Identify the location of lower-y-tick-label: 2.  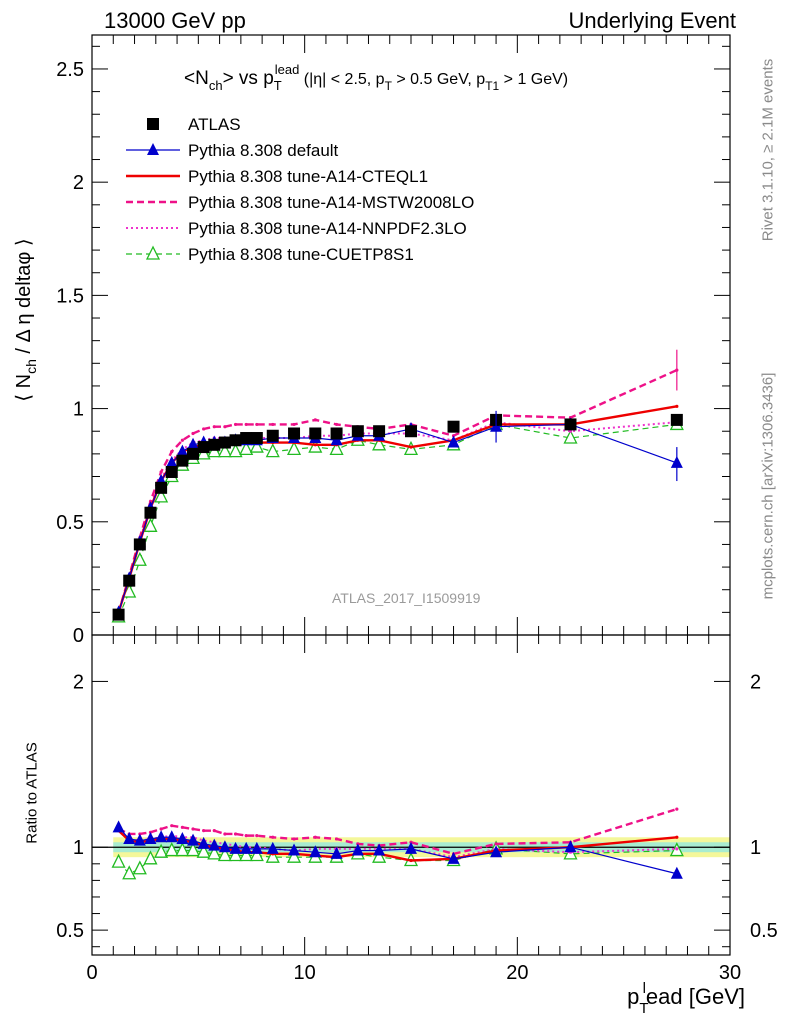
(78, 682).